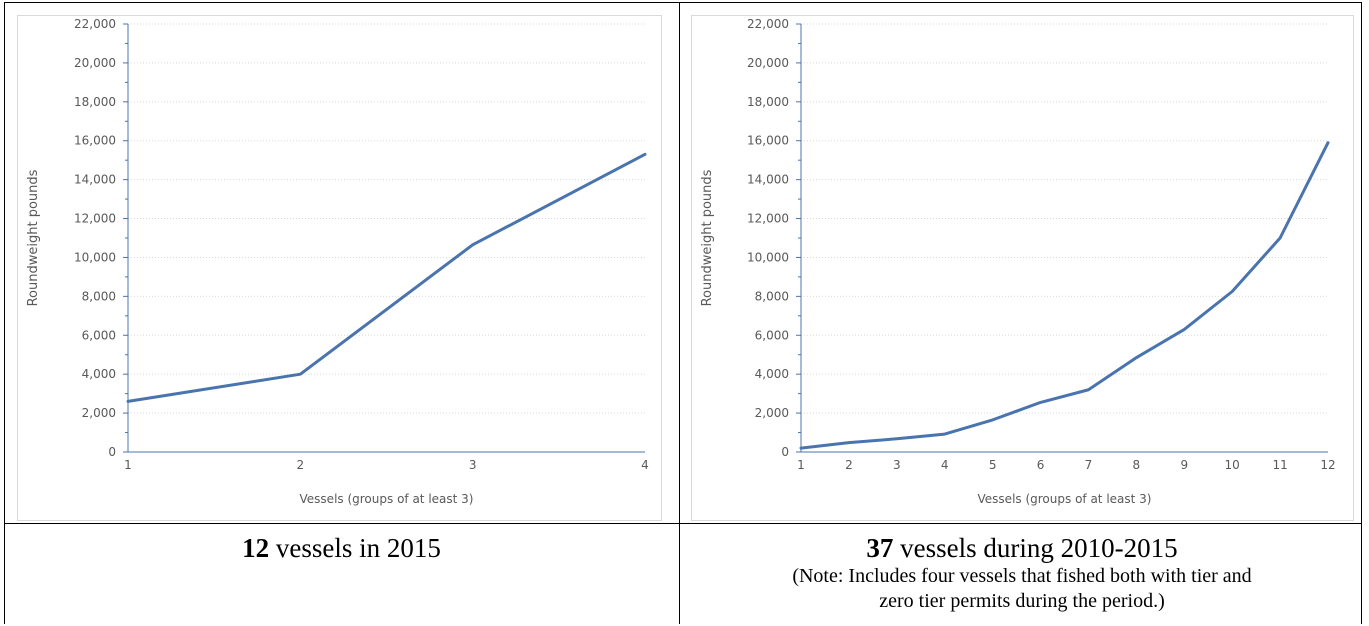 The width and height of the screenshot is (1369, 626). I want to click on x-tick-label: 10, so click(1232, 465).